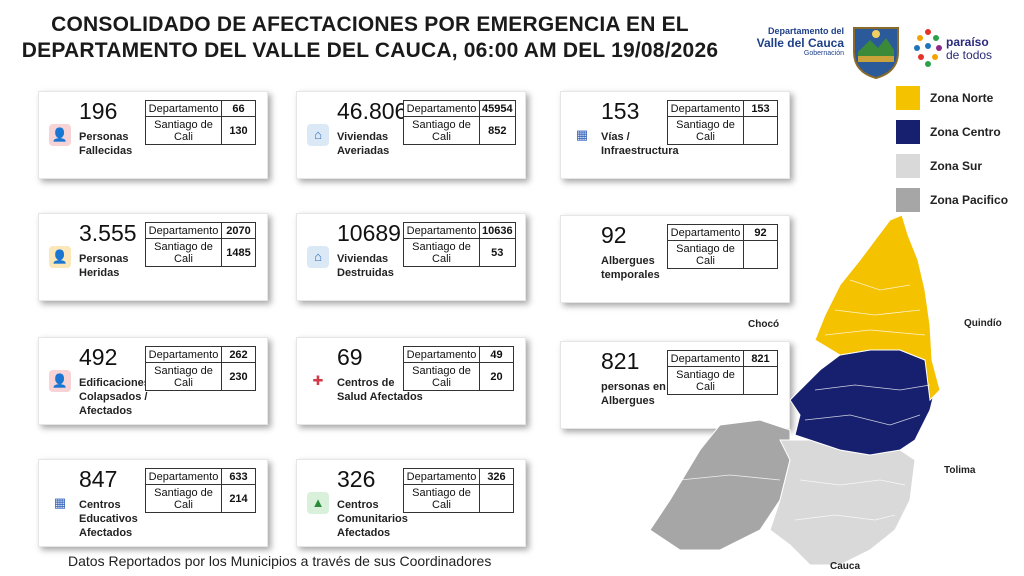 The image size is (1024, 576). What do you see at coordinates (238, 252) in the screenshot?
I see `cali-value: 1485` at bounding box center [238, 252].